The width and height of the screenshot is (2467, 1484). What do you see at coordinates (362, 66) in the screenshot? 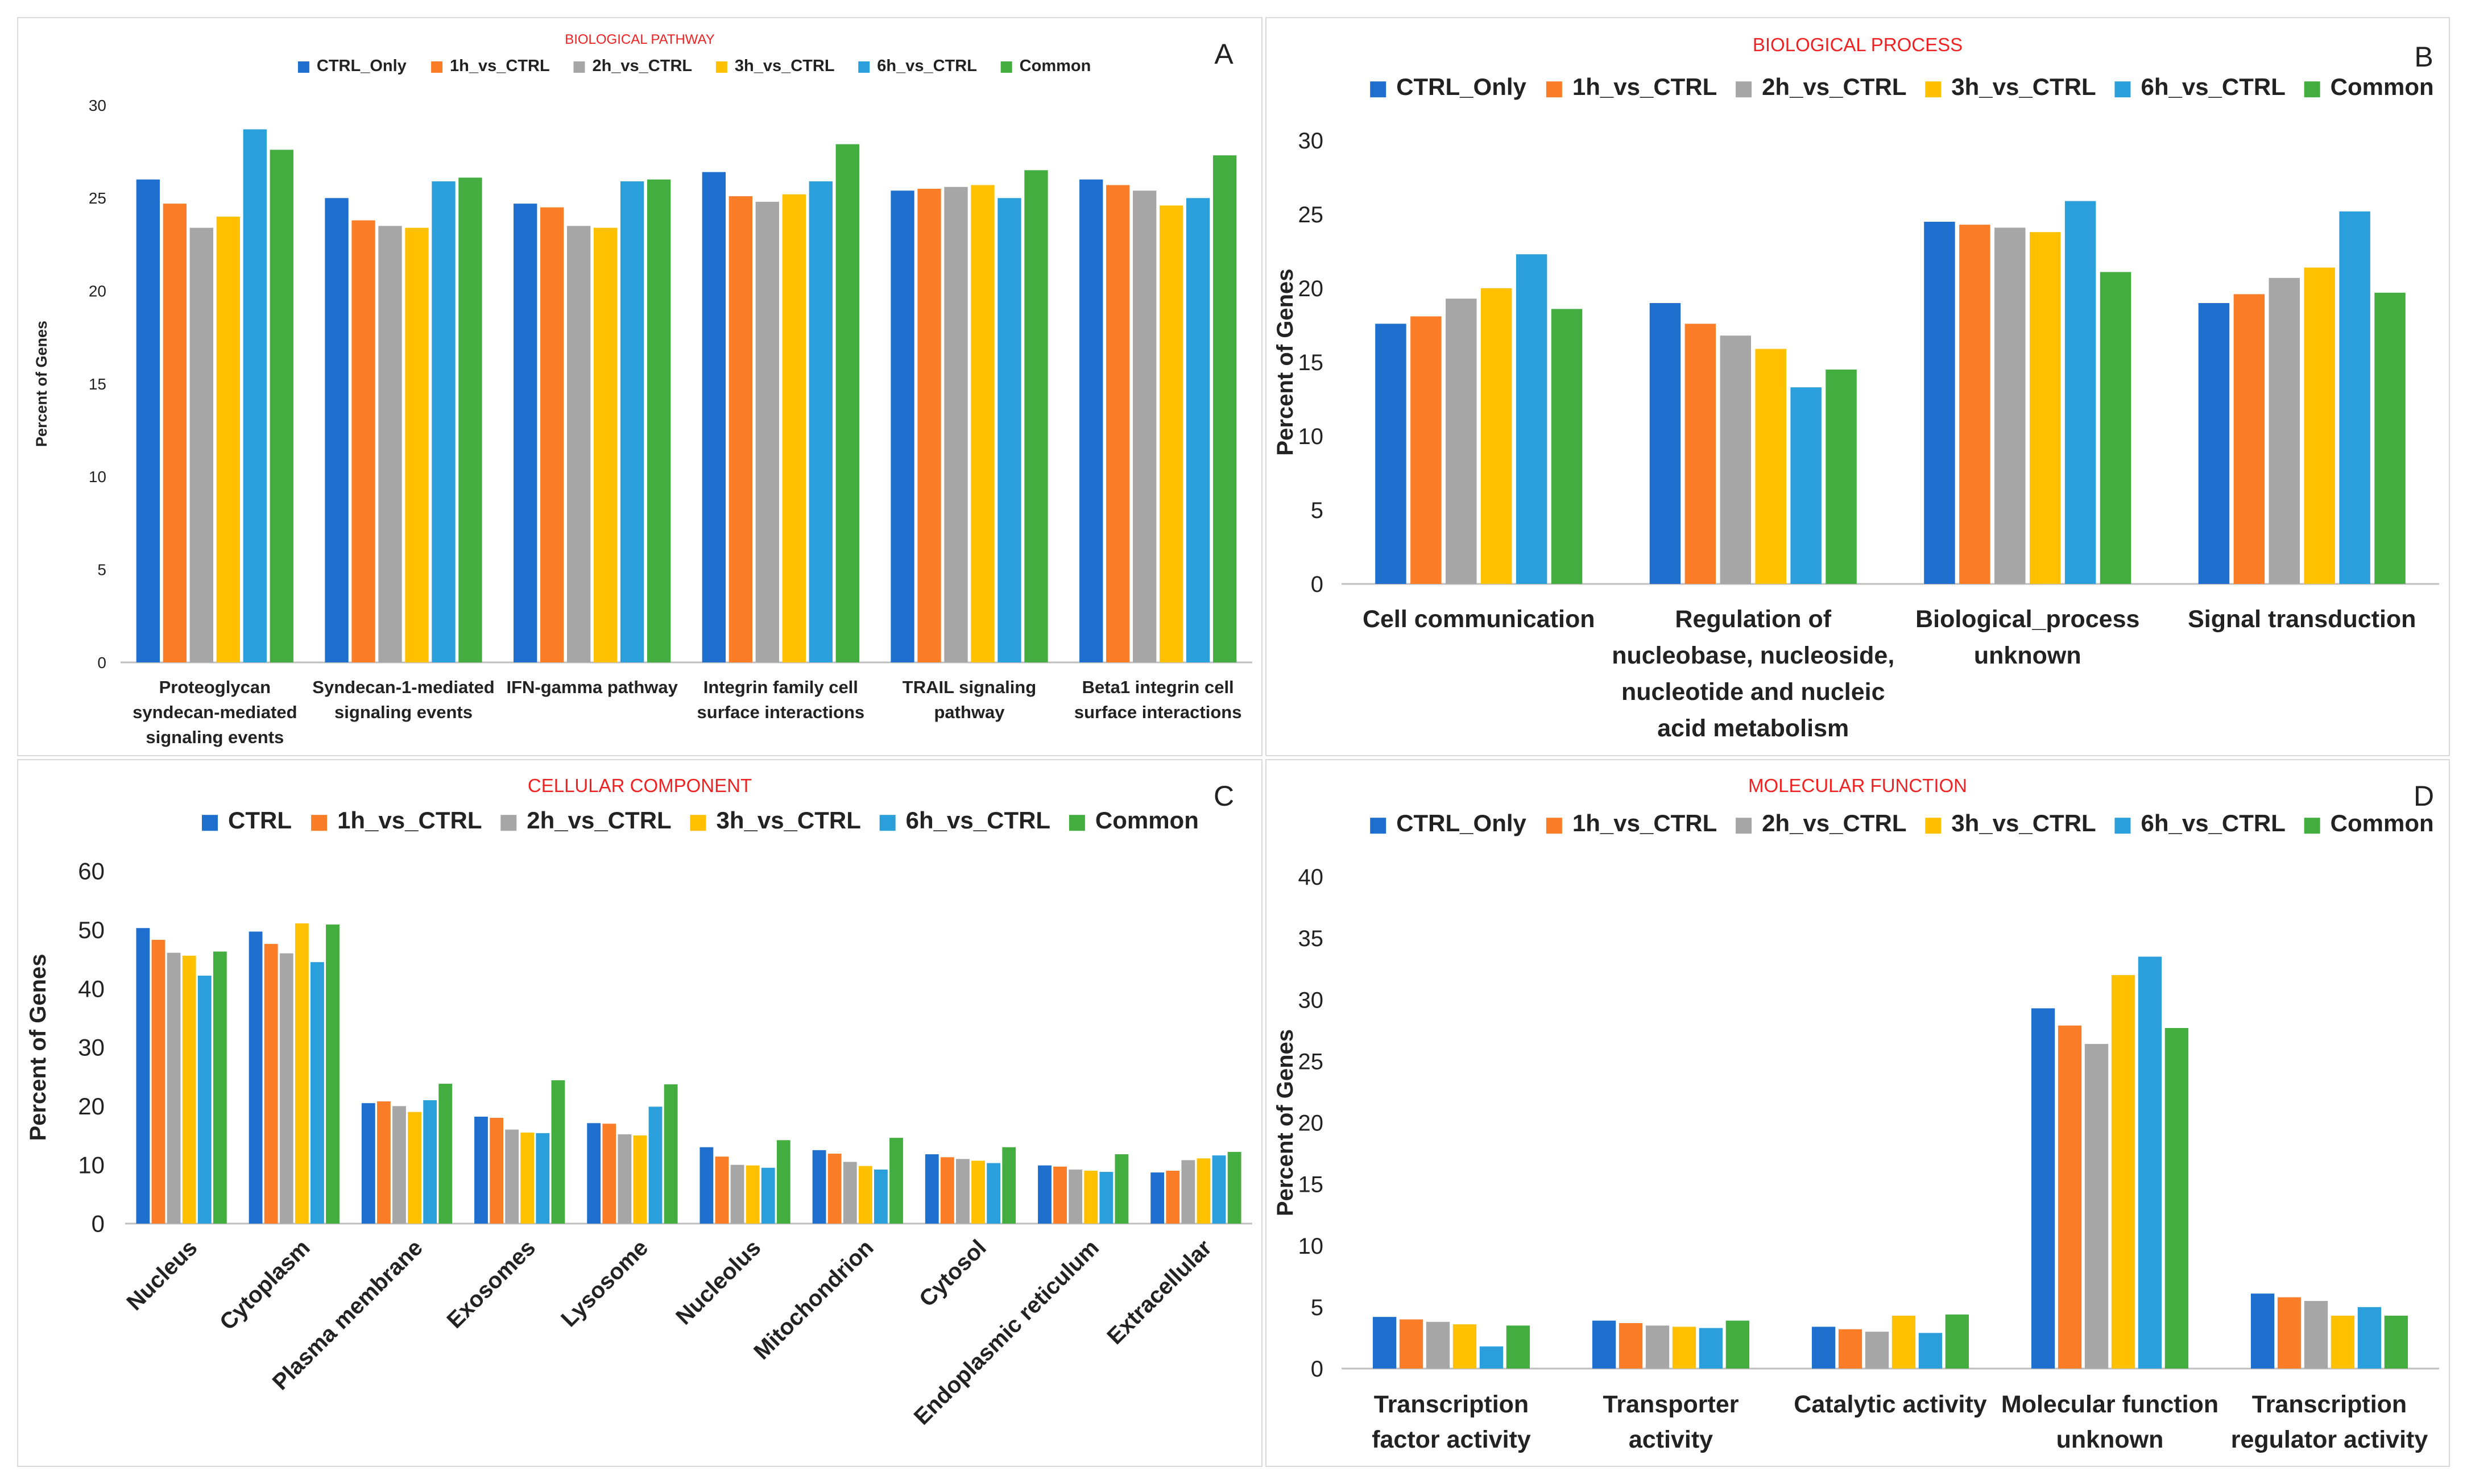
I see `legend-label: CTRL_Only` at bounding box center [362, 66].